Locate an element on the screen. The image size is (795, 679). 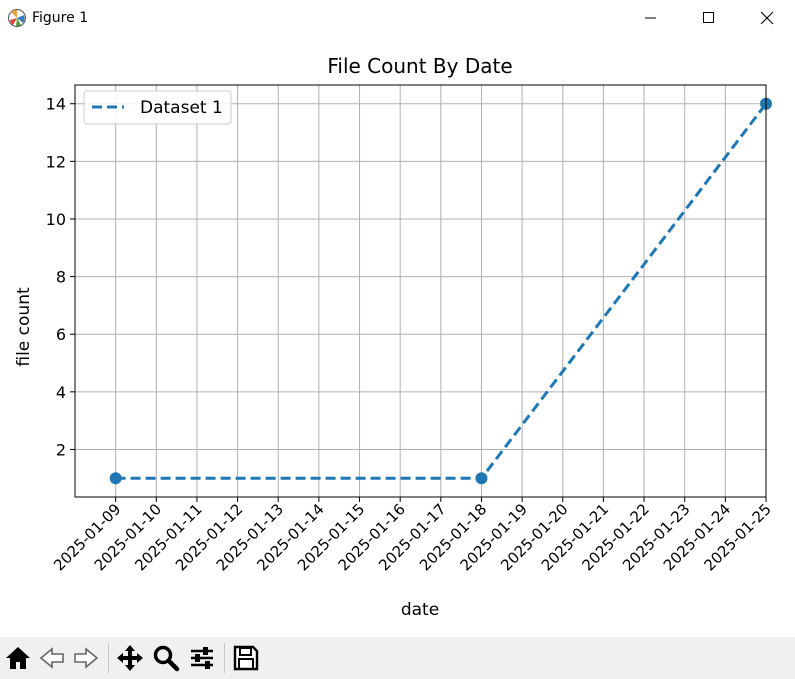
legend-box is located at coordinates (157, 107).